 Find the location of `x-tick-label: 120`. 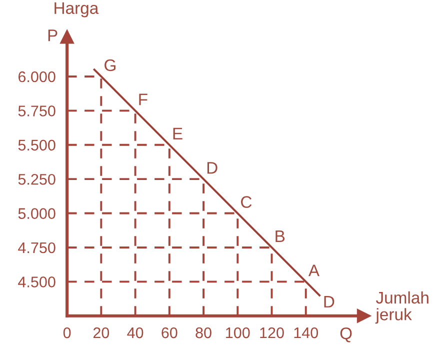

x-tick-label: 120 is located at coordinates (272, 332).